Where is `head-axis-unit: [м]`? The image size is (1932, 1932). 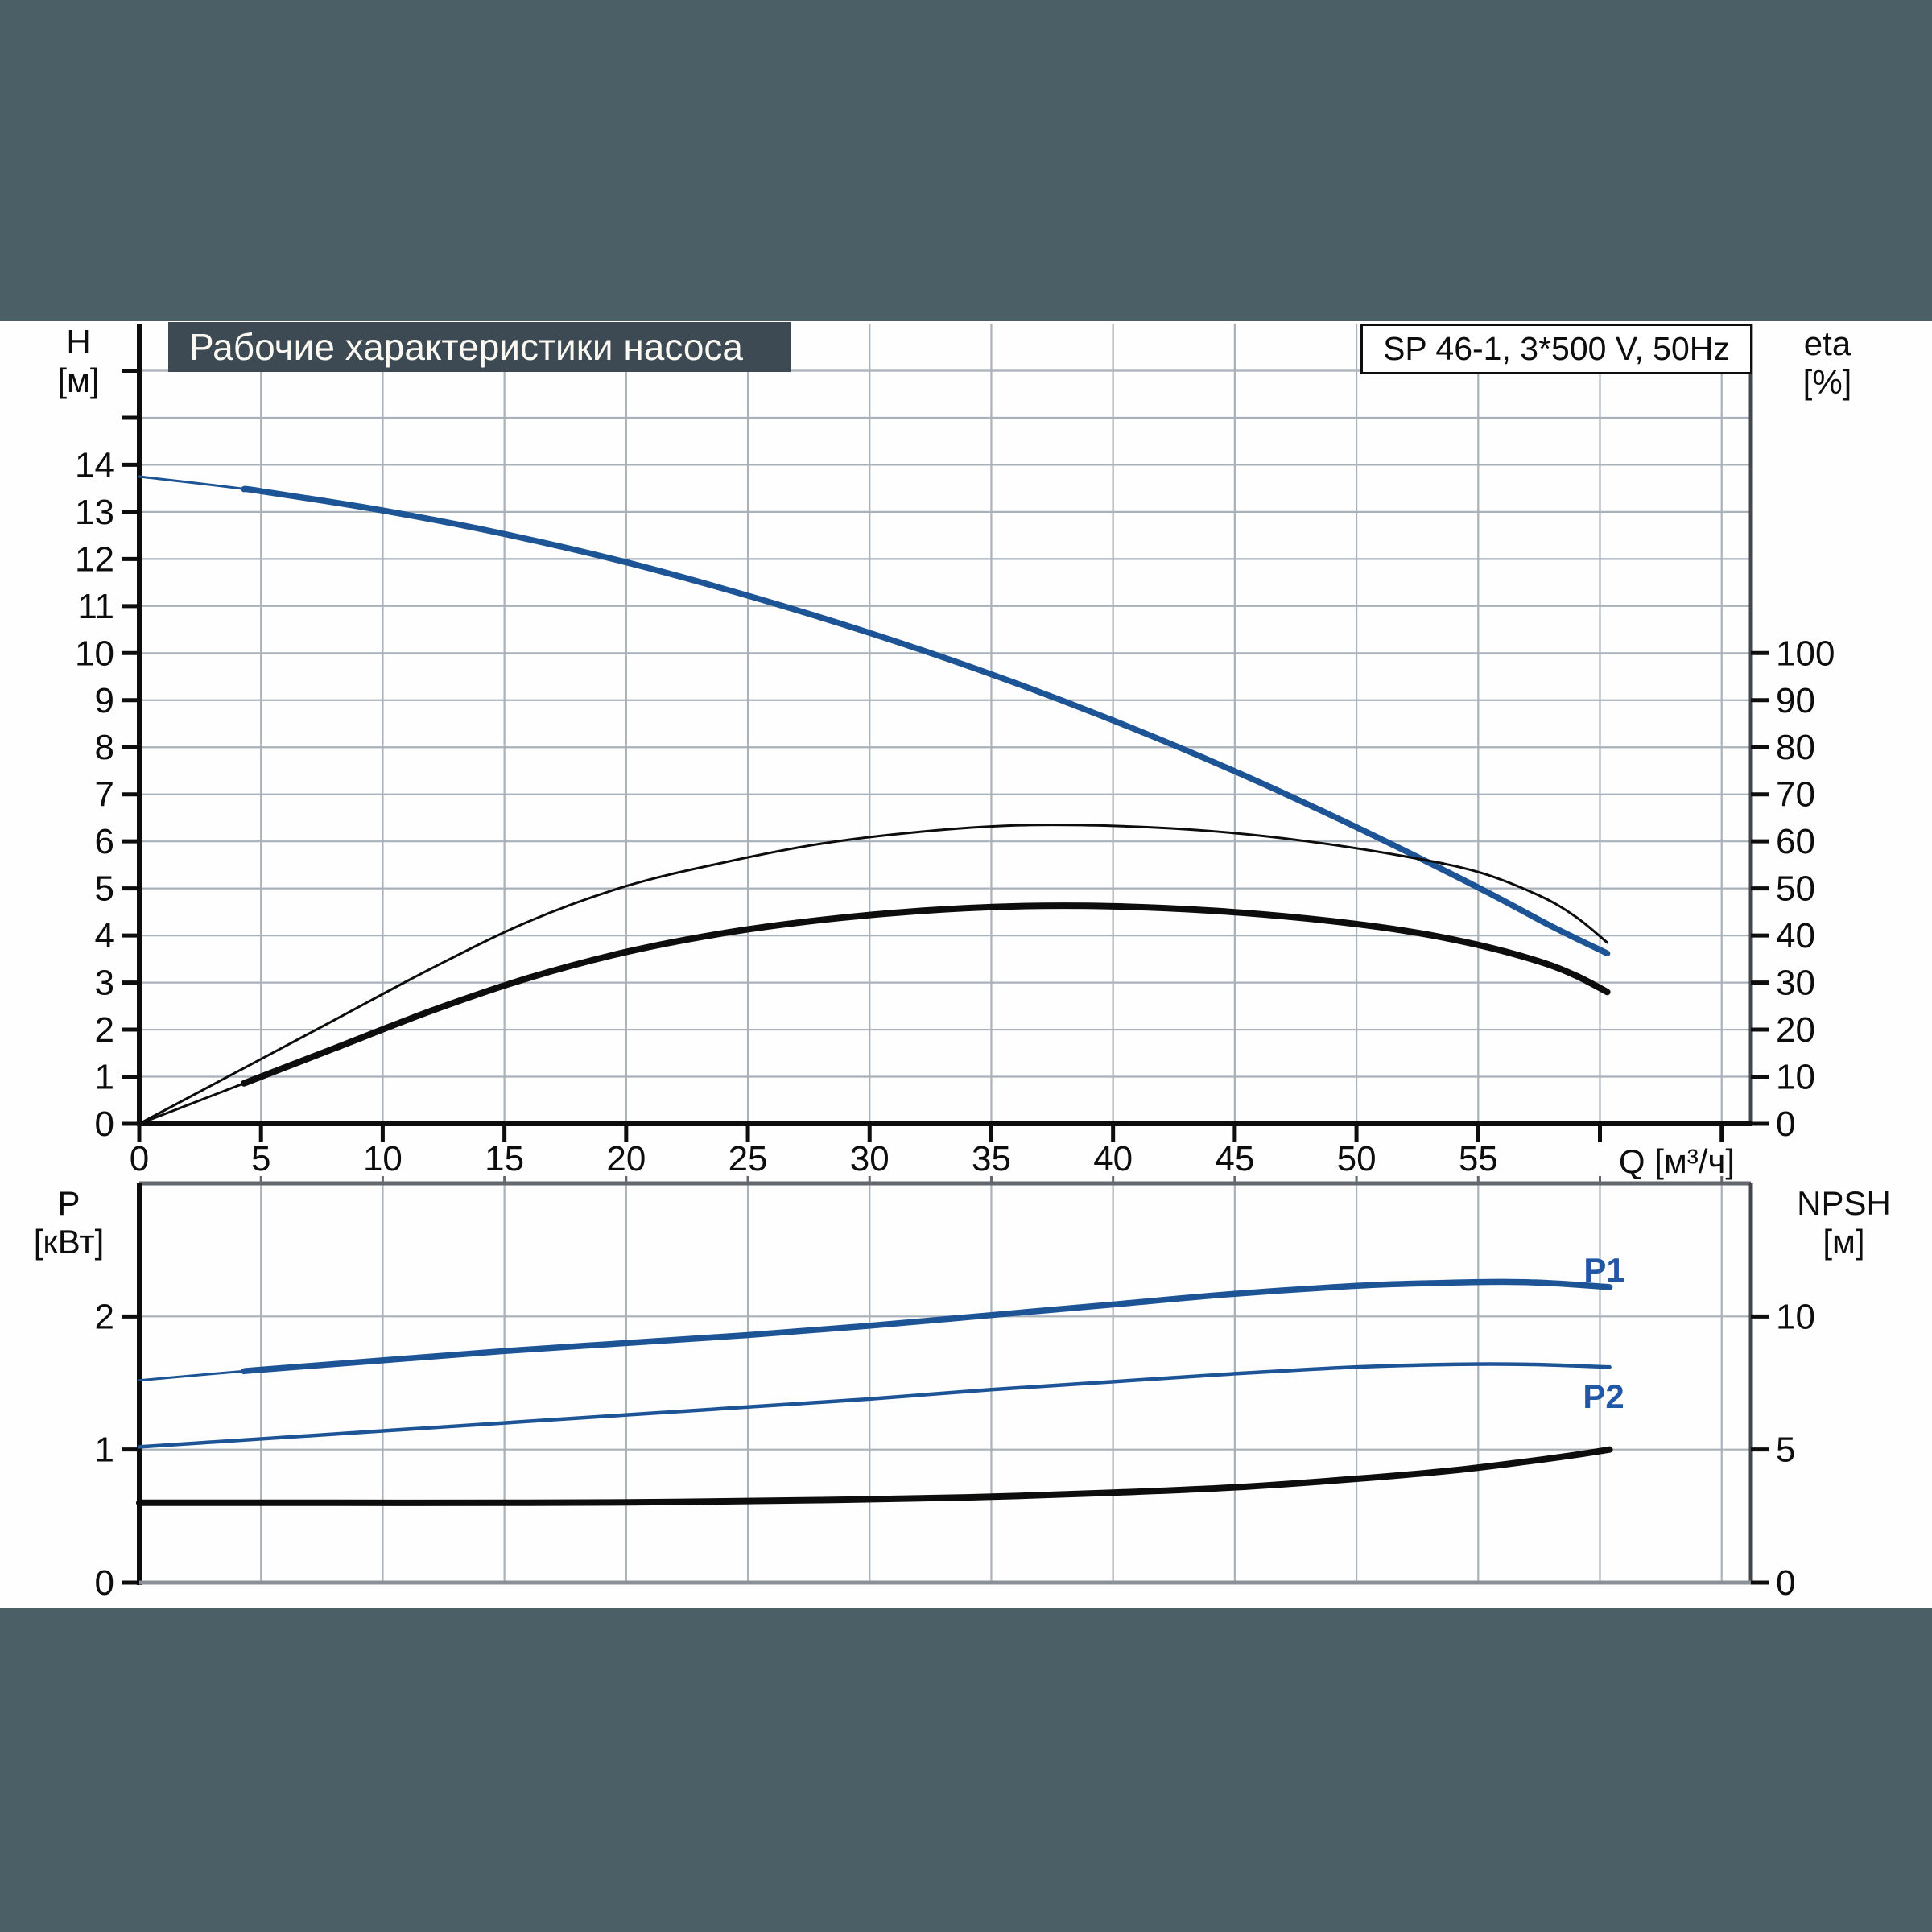 head-axis-unit: [м] is located at coordinates (78, 380).